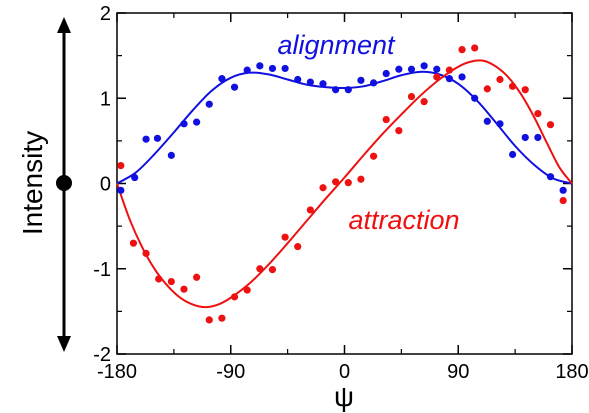  I want to click on y-tick-label: -2, so click(102, 355).